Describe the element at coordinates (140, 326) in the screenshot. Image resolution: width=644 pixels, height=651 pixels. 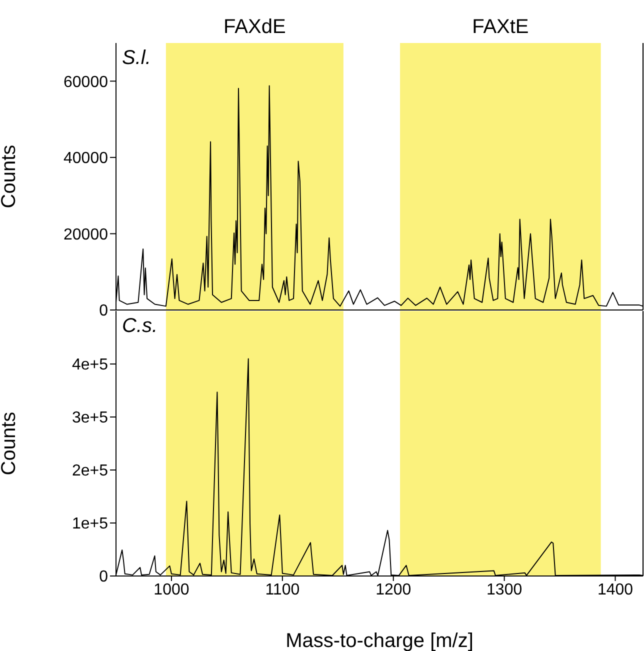
I see `annotation: C.s.` at that location.